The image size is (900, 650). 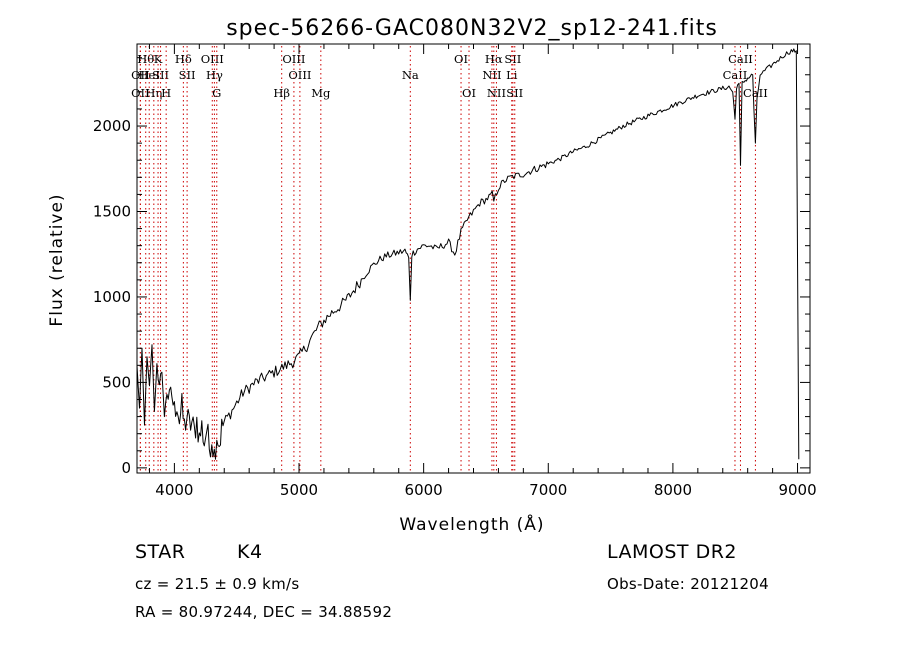 I want to click on marker-label: HeI, so click(x=149, y=75).